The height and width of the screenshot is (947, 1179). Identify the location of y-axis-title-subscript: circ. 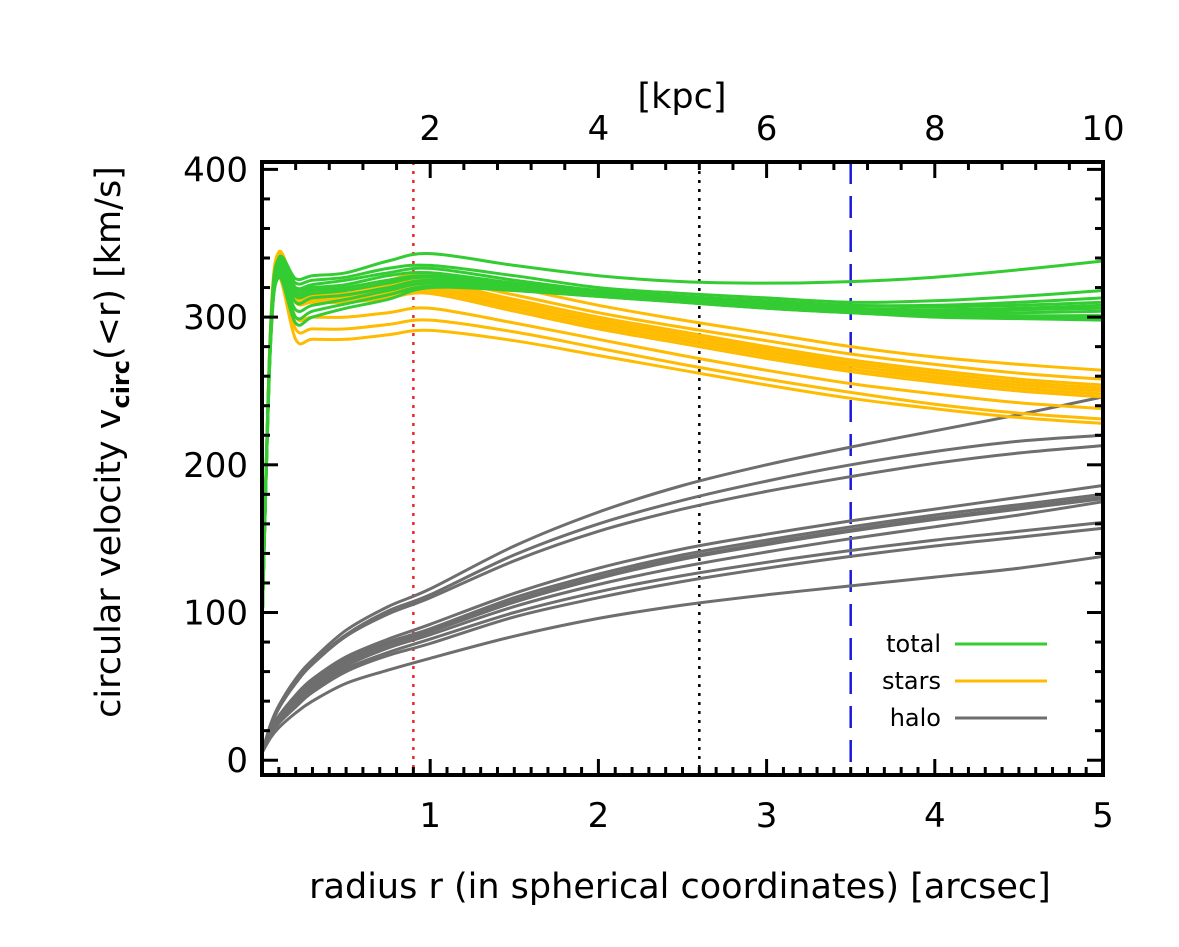
(121, 384).